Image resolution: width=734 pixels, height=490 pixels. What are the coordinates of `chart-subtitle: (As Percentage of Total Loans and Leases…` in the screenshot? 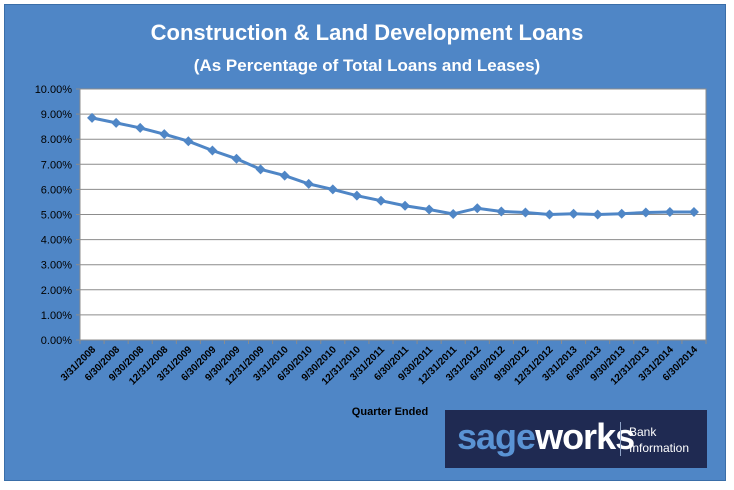 It's located at (367, 65).